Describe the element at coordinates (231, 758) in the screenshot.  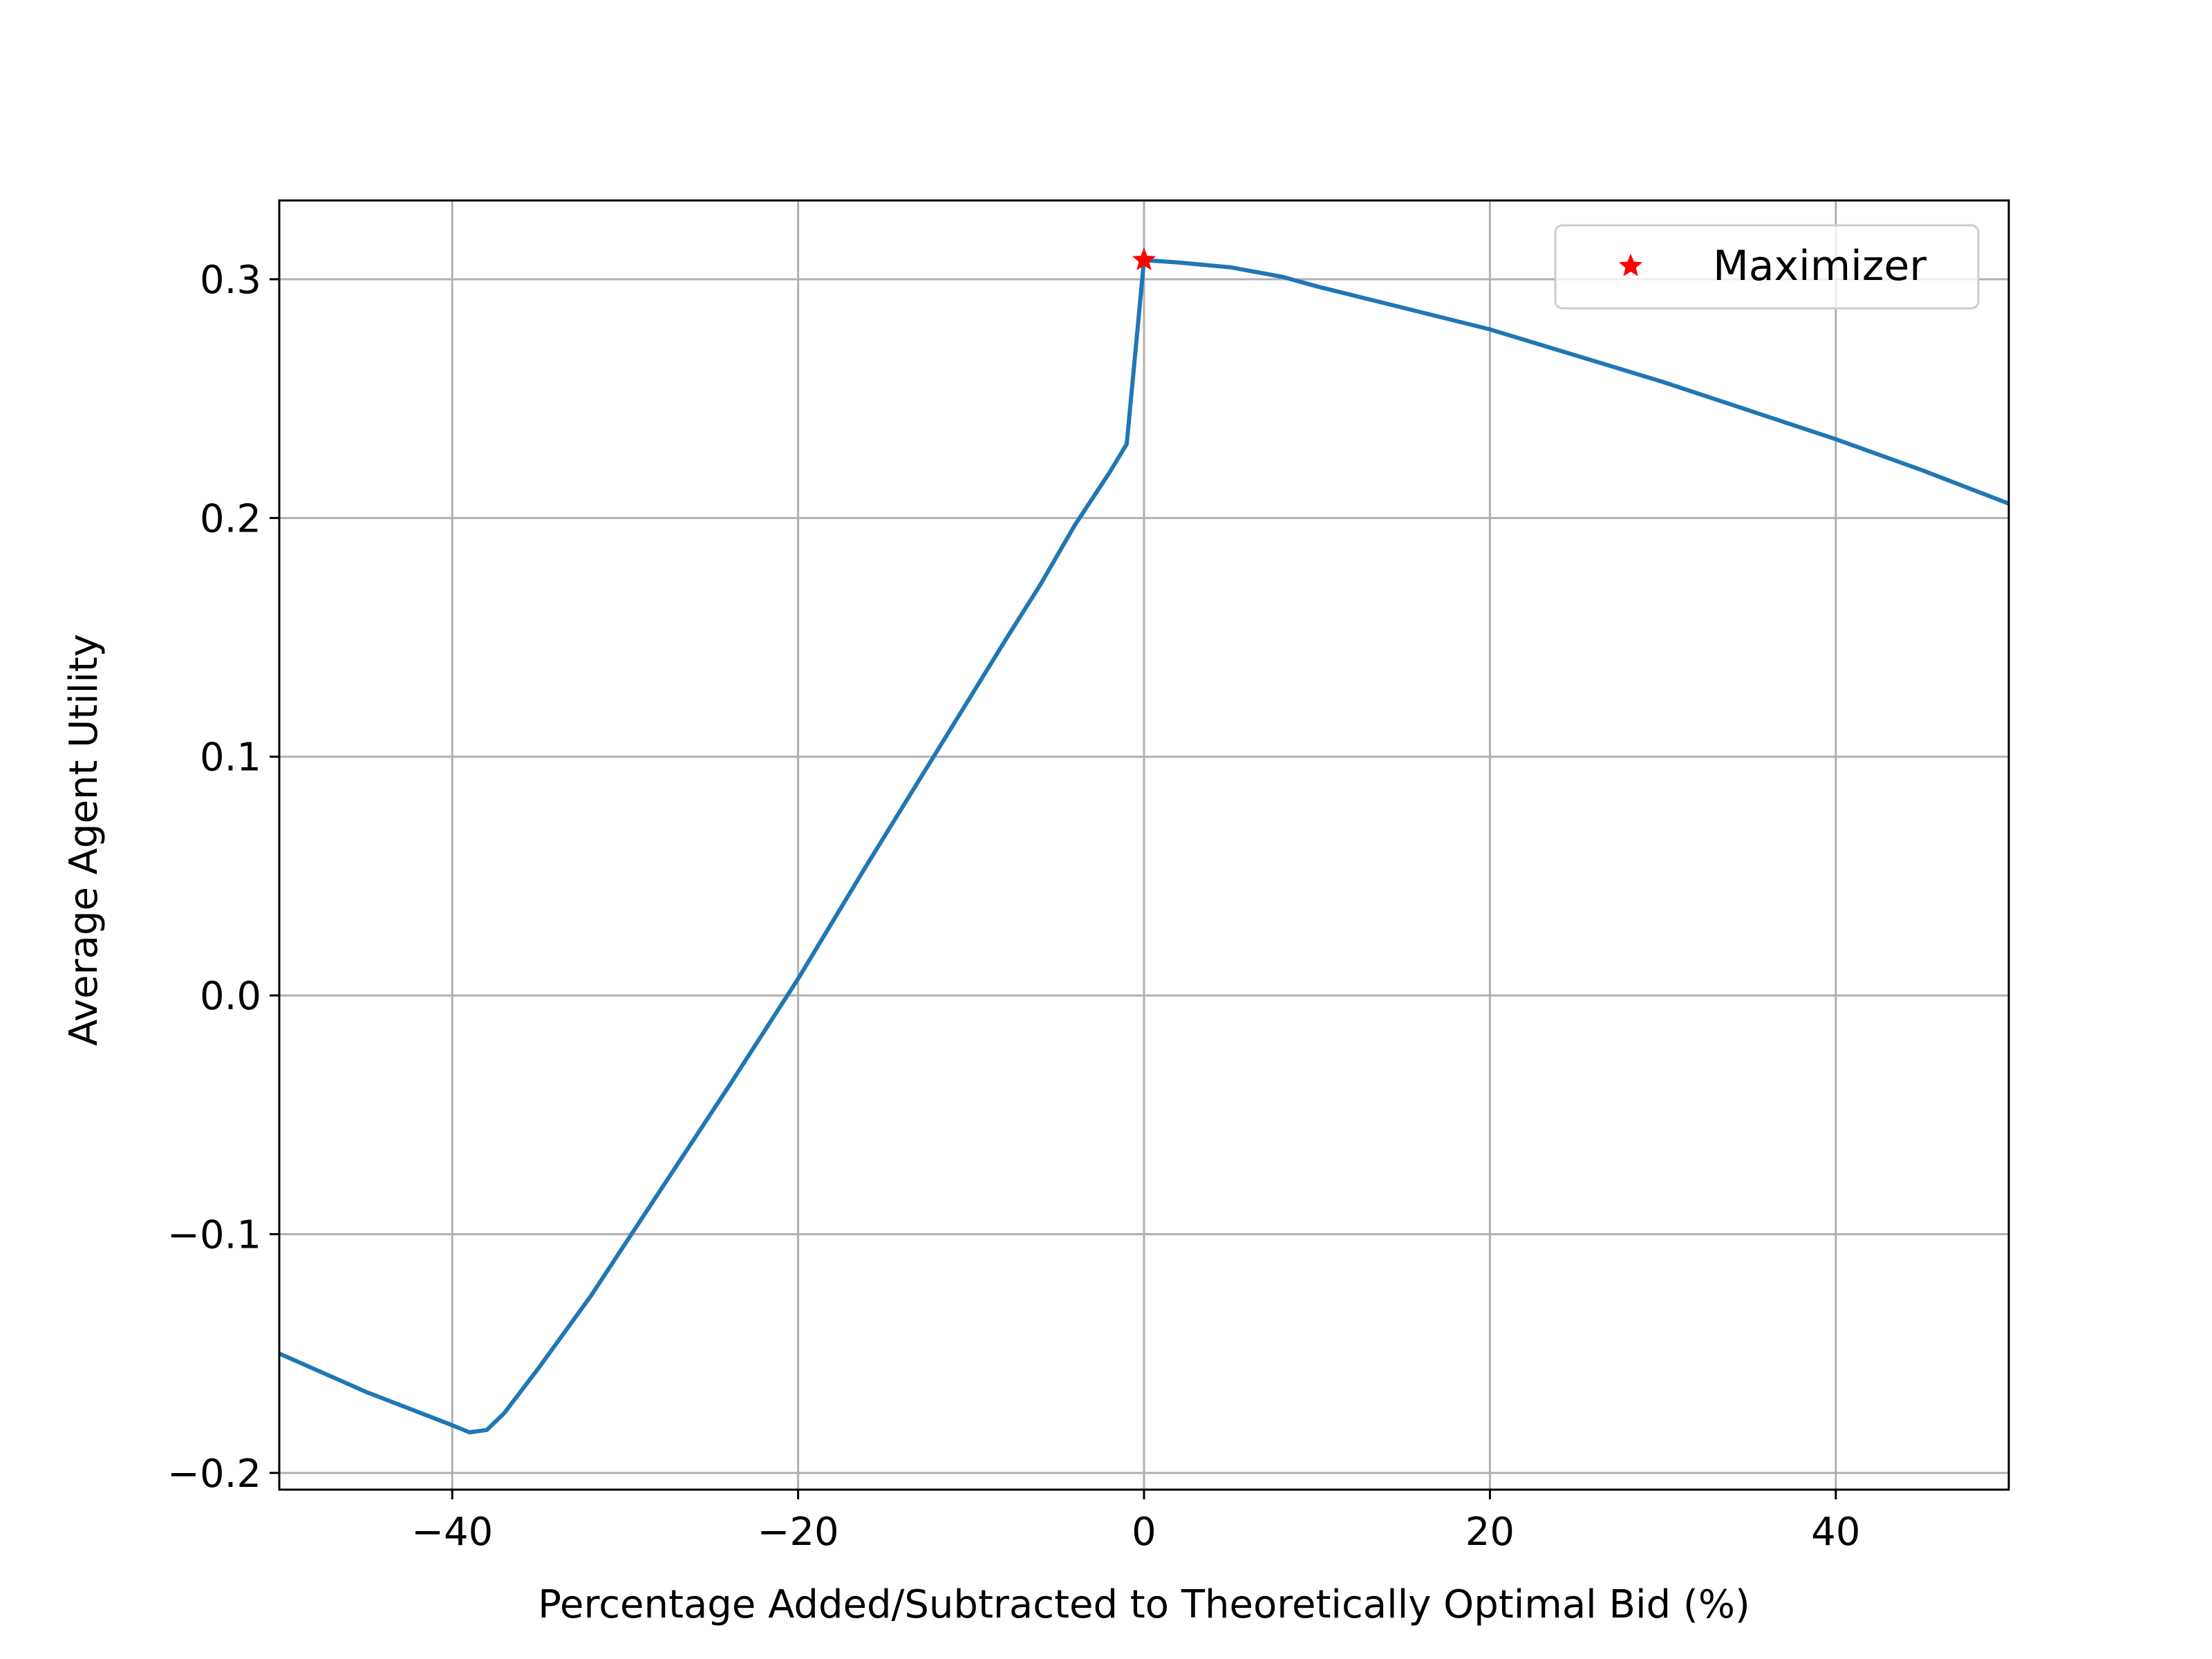
I see `y-tick-label: 0.1` at that location.